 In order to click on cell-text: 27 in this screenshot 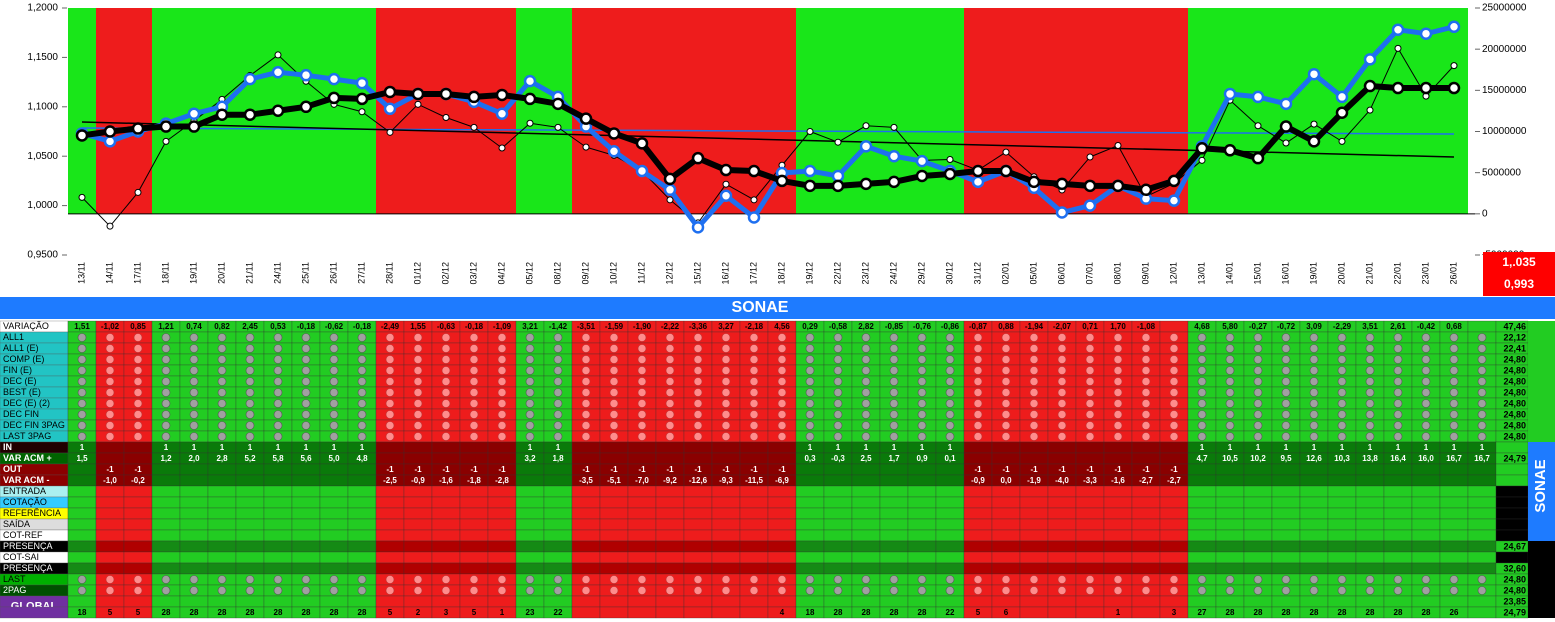, I will do `click(1202, 612)`.